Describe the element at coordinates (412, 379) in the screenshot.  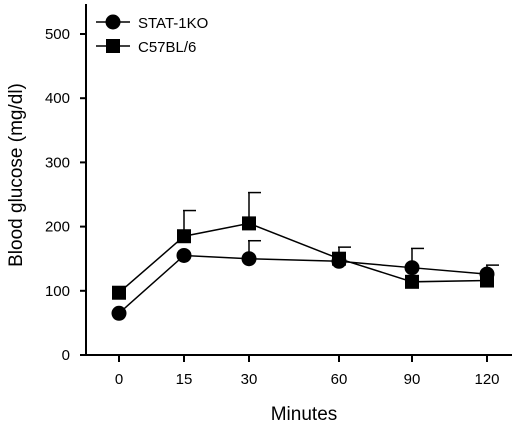
I see `x-tick-label: 90` at that location.